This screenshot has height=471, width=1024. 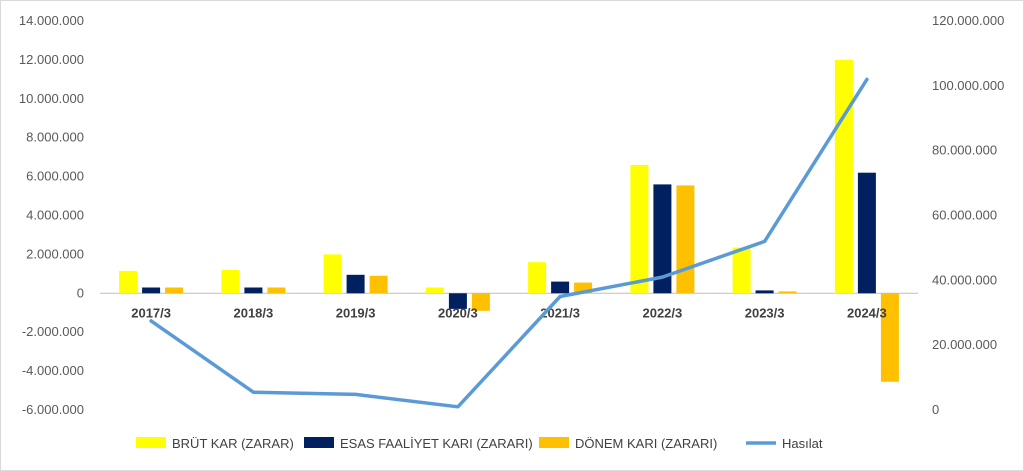 I want to click on category-label: 2020/3, so click(x=458, y=312).